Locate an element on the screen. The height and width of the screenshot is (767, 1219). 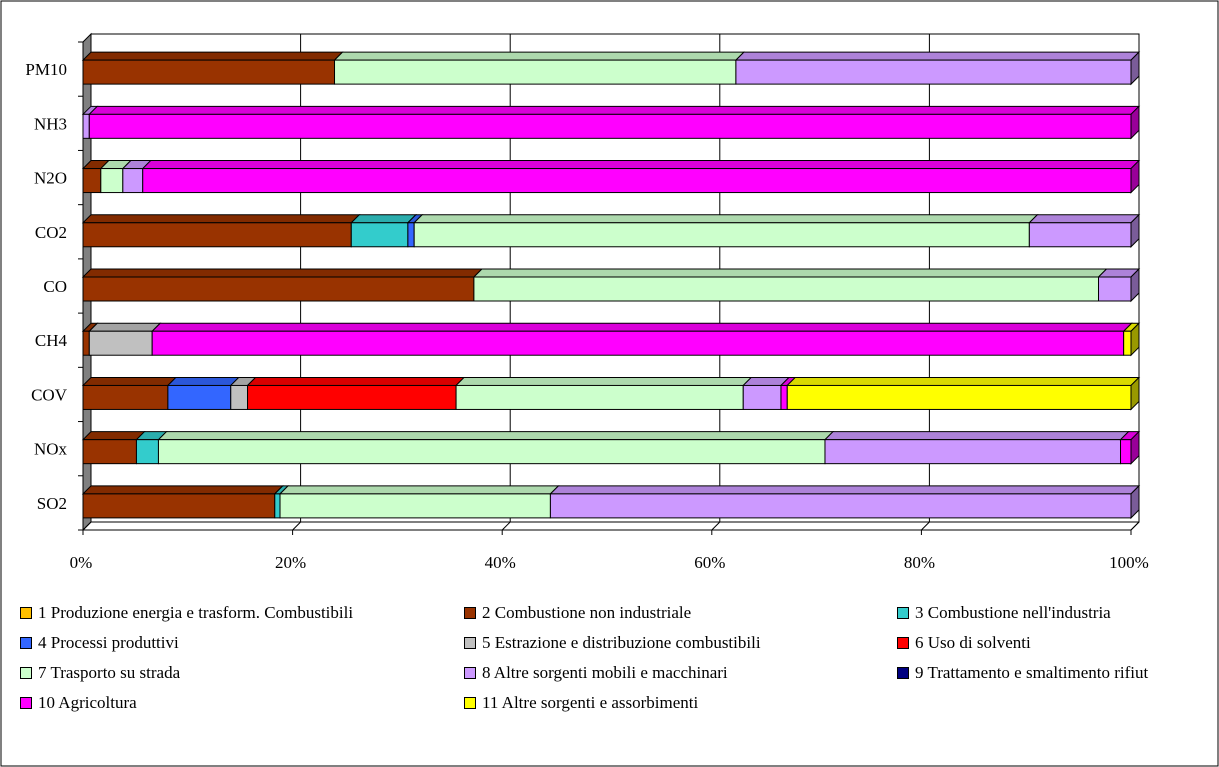
legend-label: 4 Processi produttivi is located at coordinates (108, 642).